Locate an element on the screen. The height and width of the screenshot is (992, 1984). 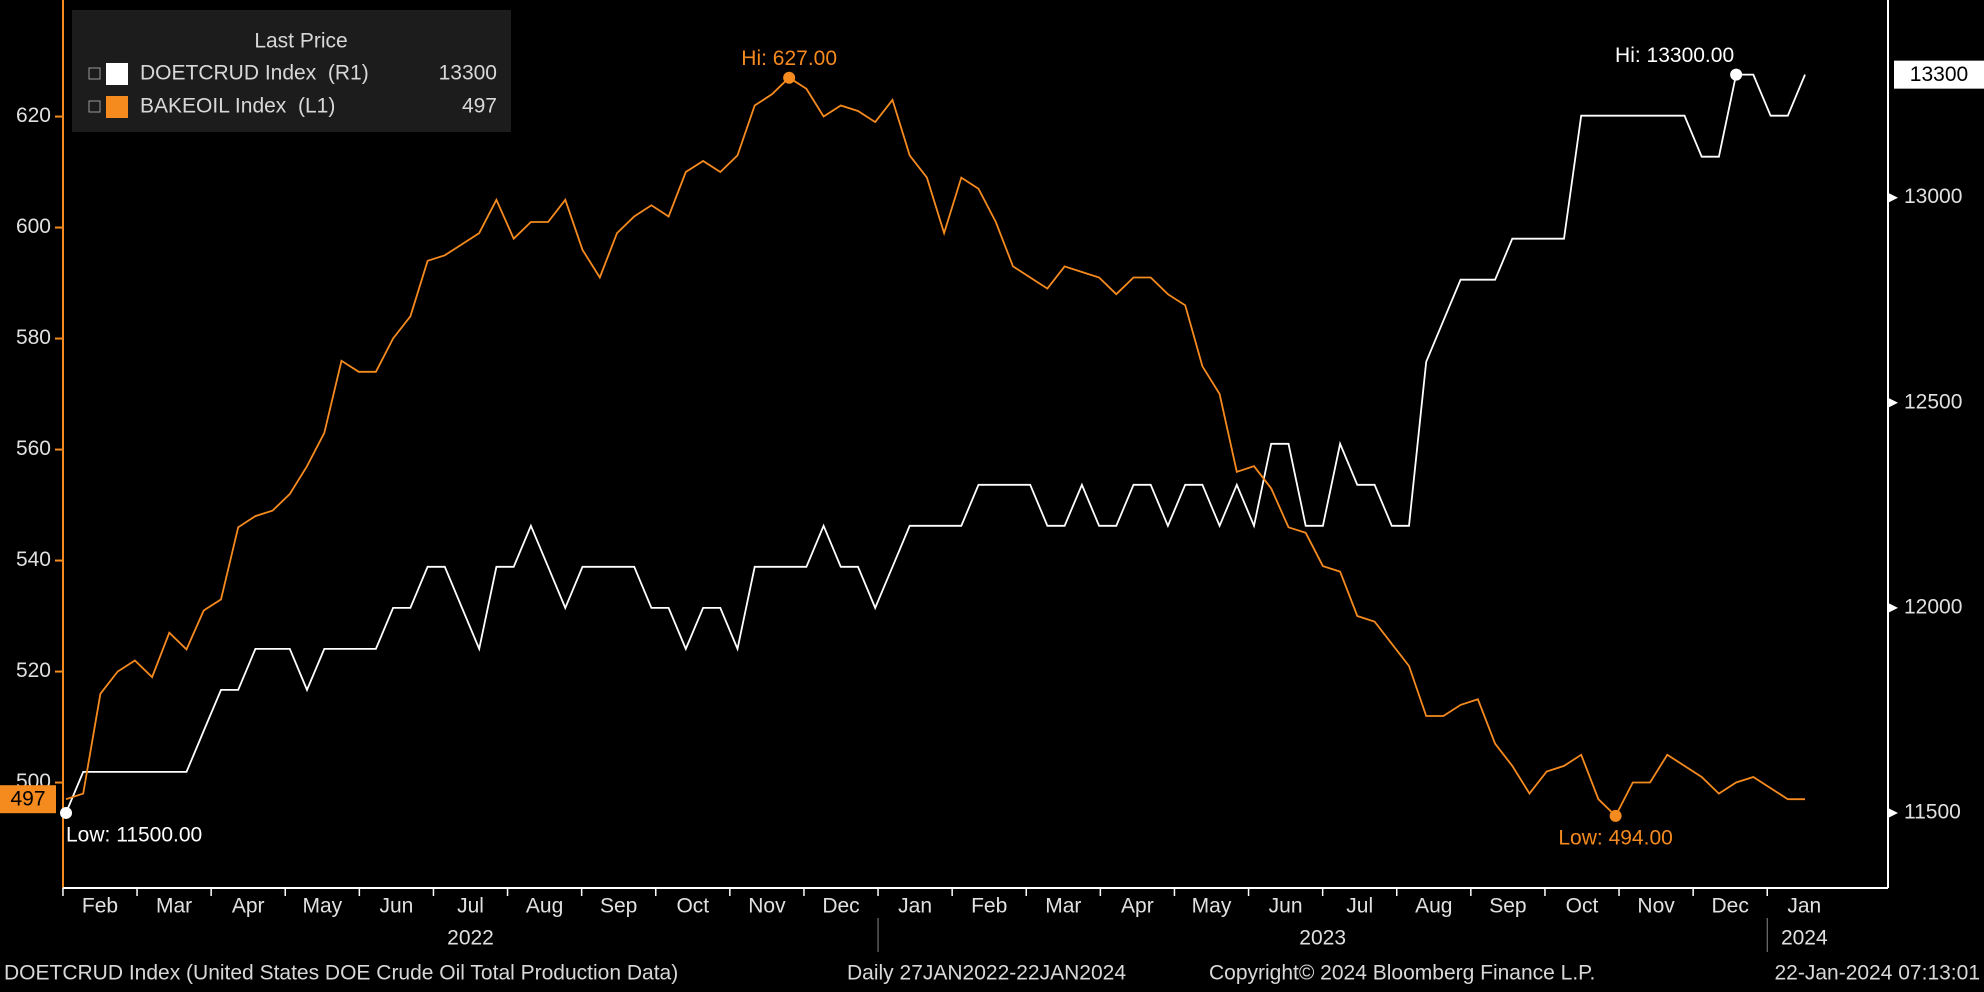
year-label: 2022 is located at coordinates (470, 938).